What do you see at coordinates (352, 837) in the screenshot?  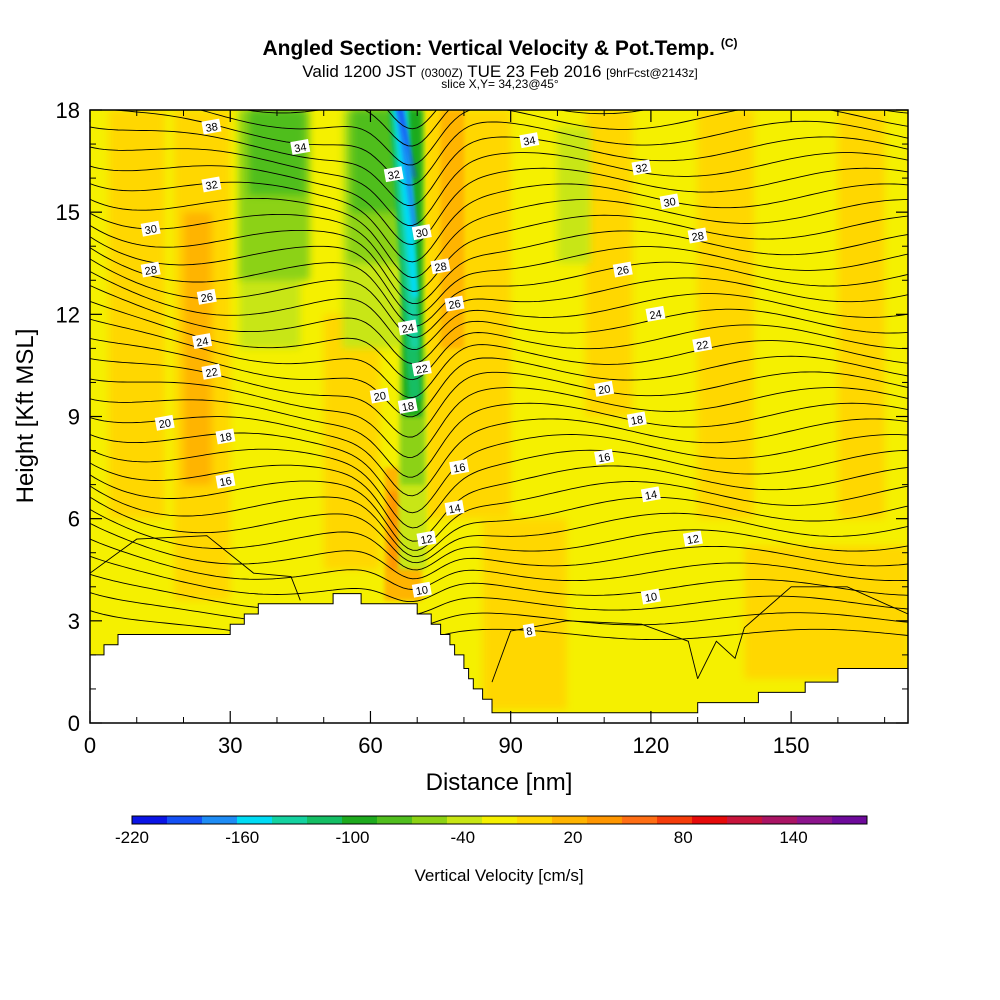 I see `colorbar-tick-label: -100` at bounding box center [352, 837].